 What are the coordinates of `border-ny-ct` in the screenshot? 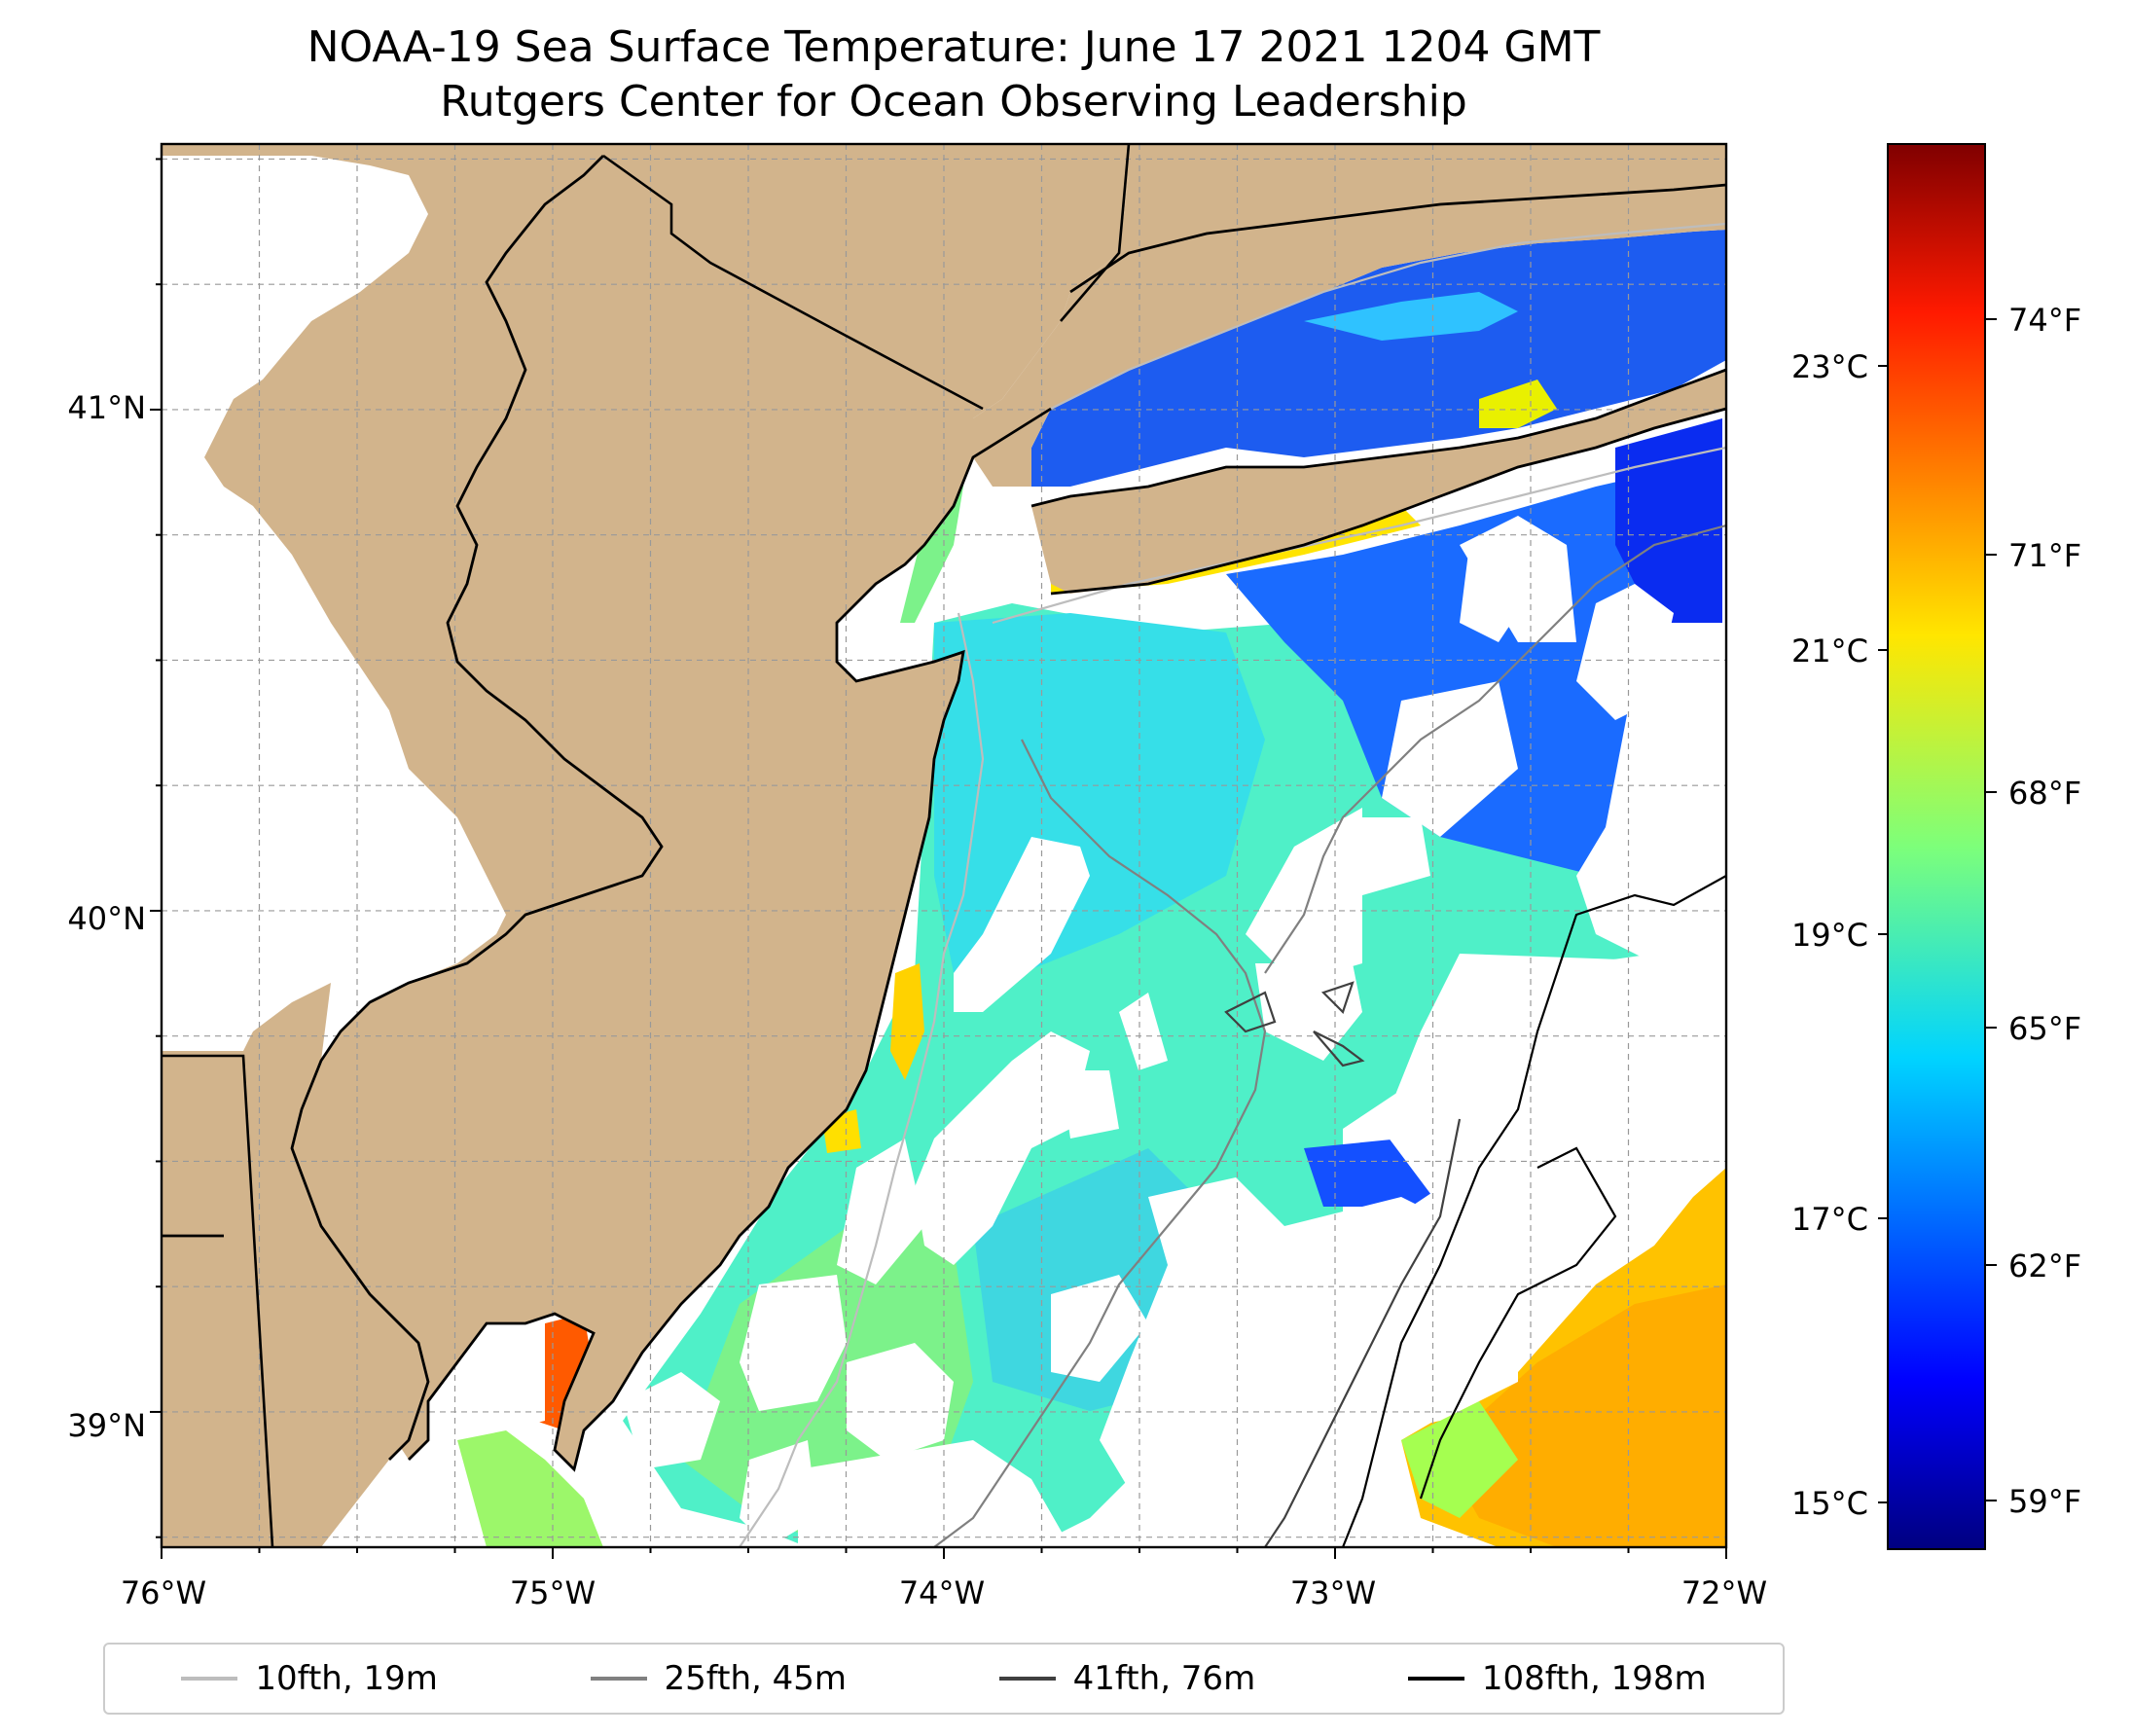 It's located at (1095, 233).